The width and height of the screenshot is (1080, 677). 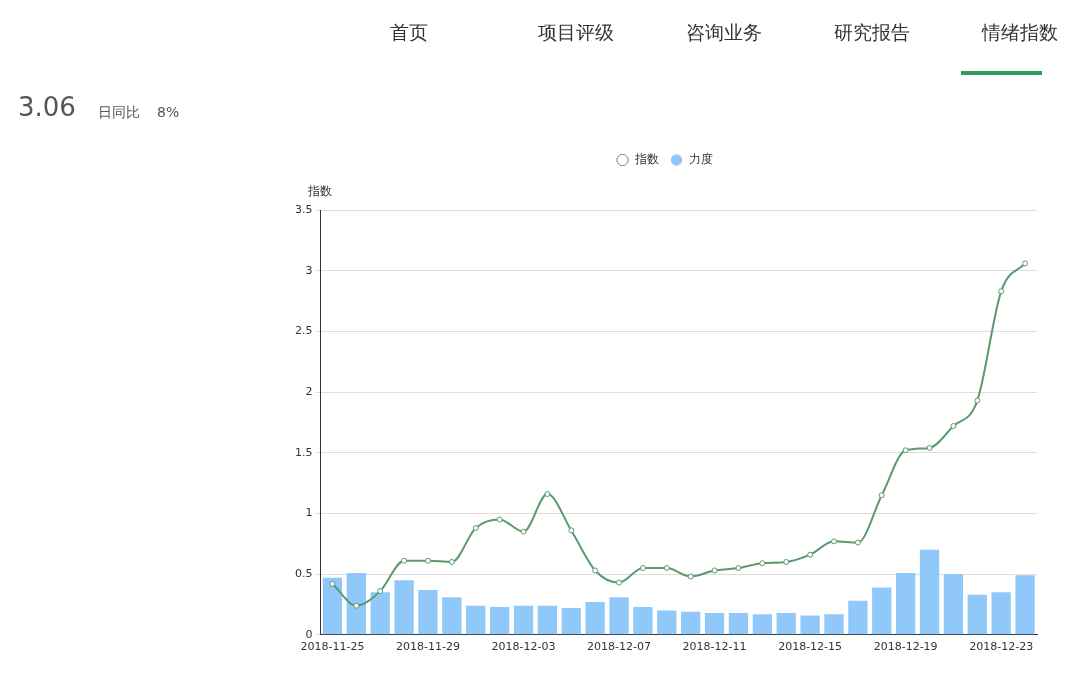 What do you see at coordinates (409, 32) in the screenshot?
I see `text: 首页` at bounding box center [409, 32].